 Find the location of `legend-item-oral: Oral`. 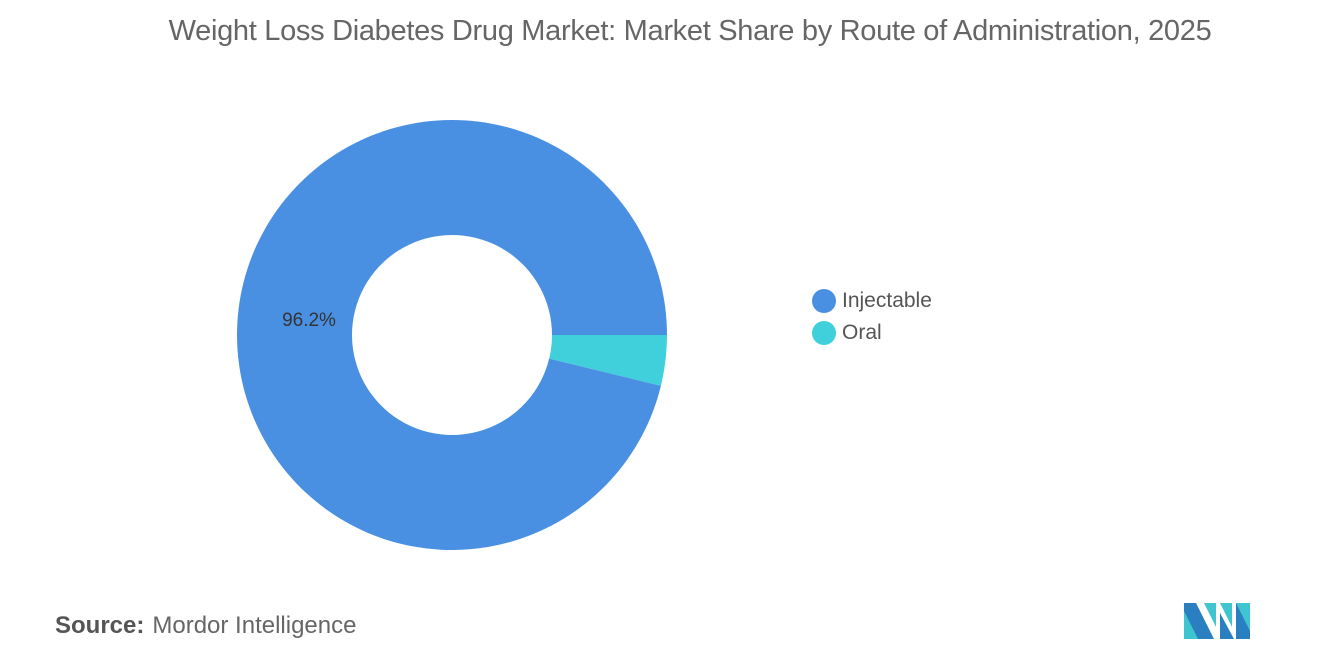

legend-item-oral: Oral is located at coordinates (872, 333).